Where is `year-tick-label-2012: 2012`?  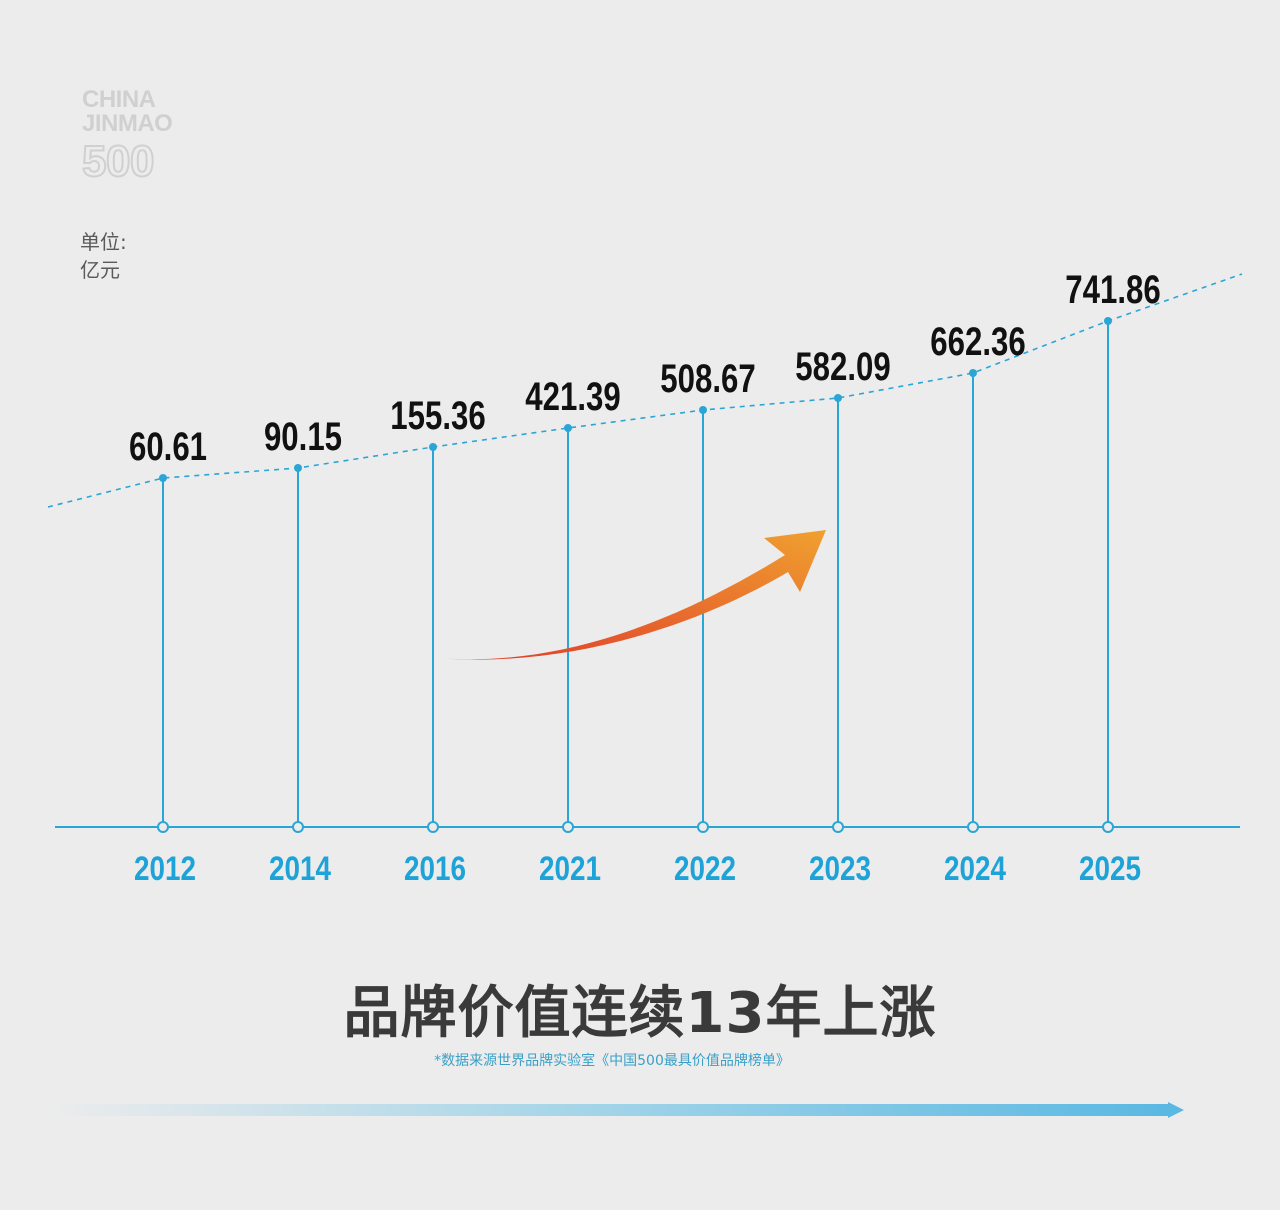 year-tick-label-2012: 2012 is located at coordinates (165, 868).